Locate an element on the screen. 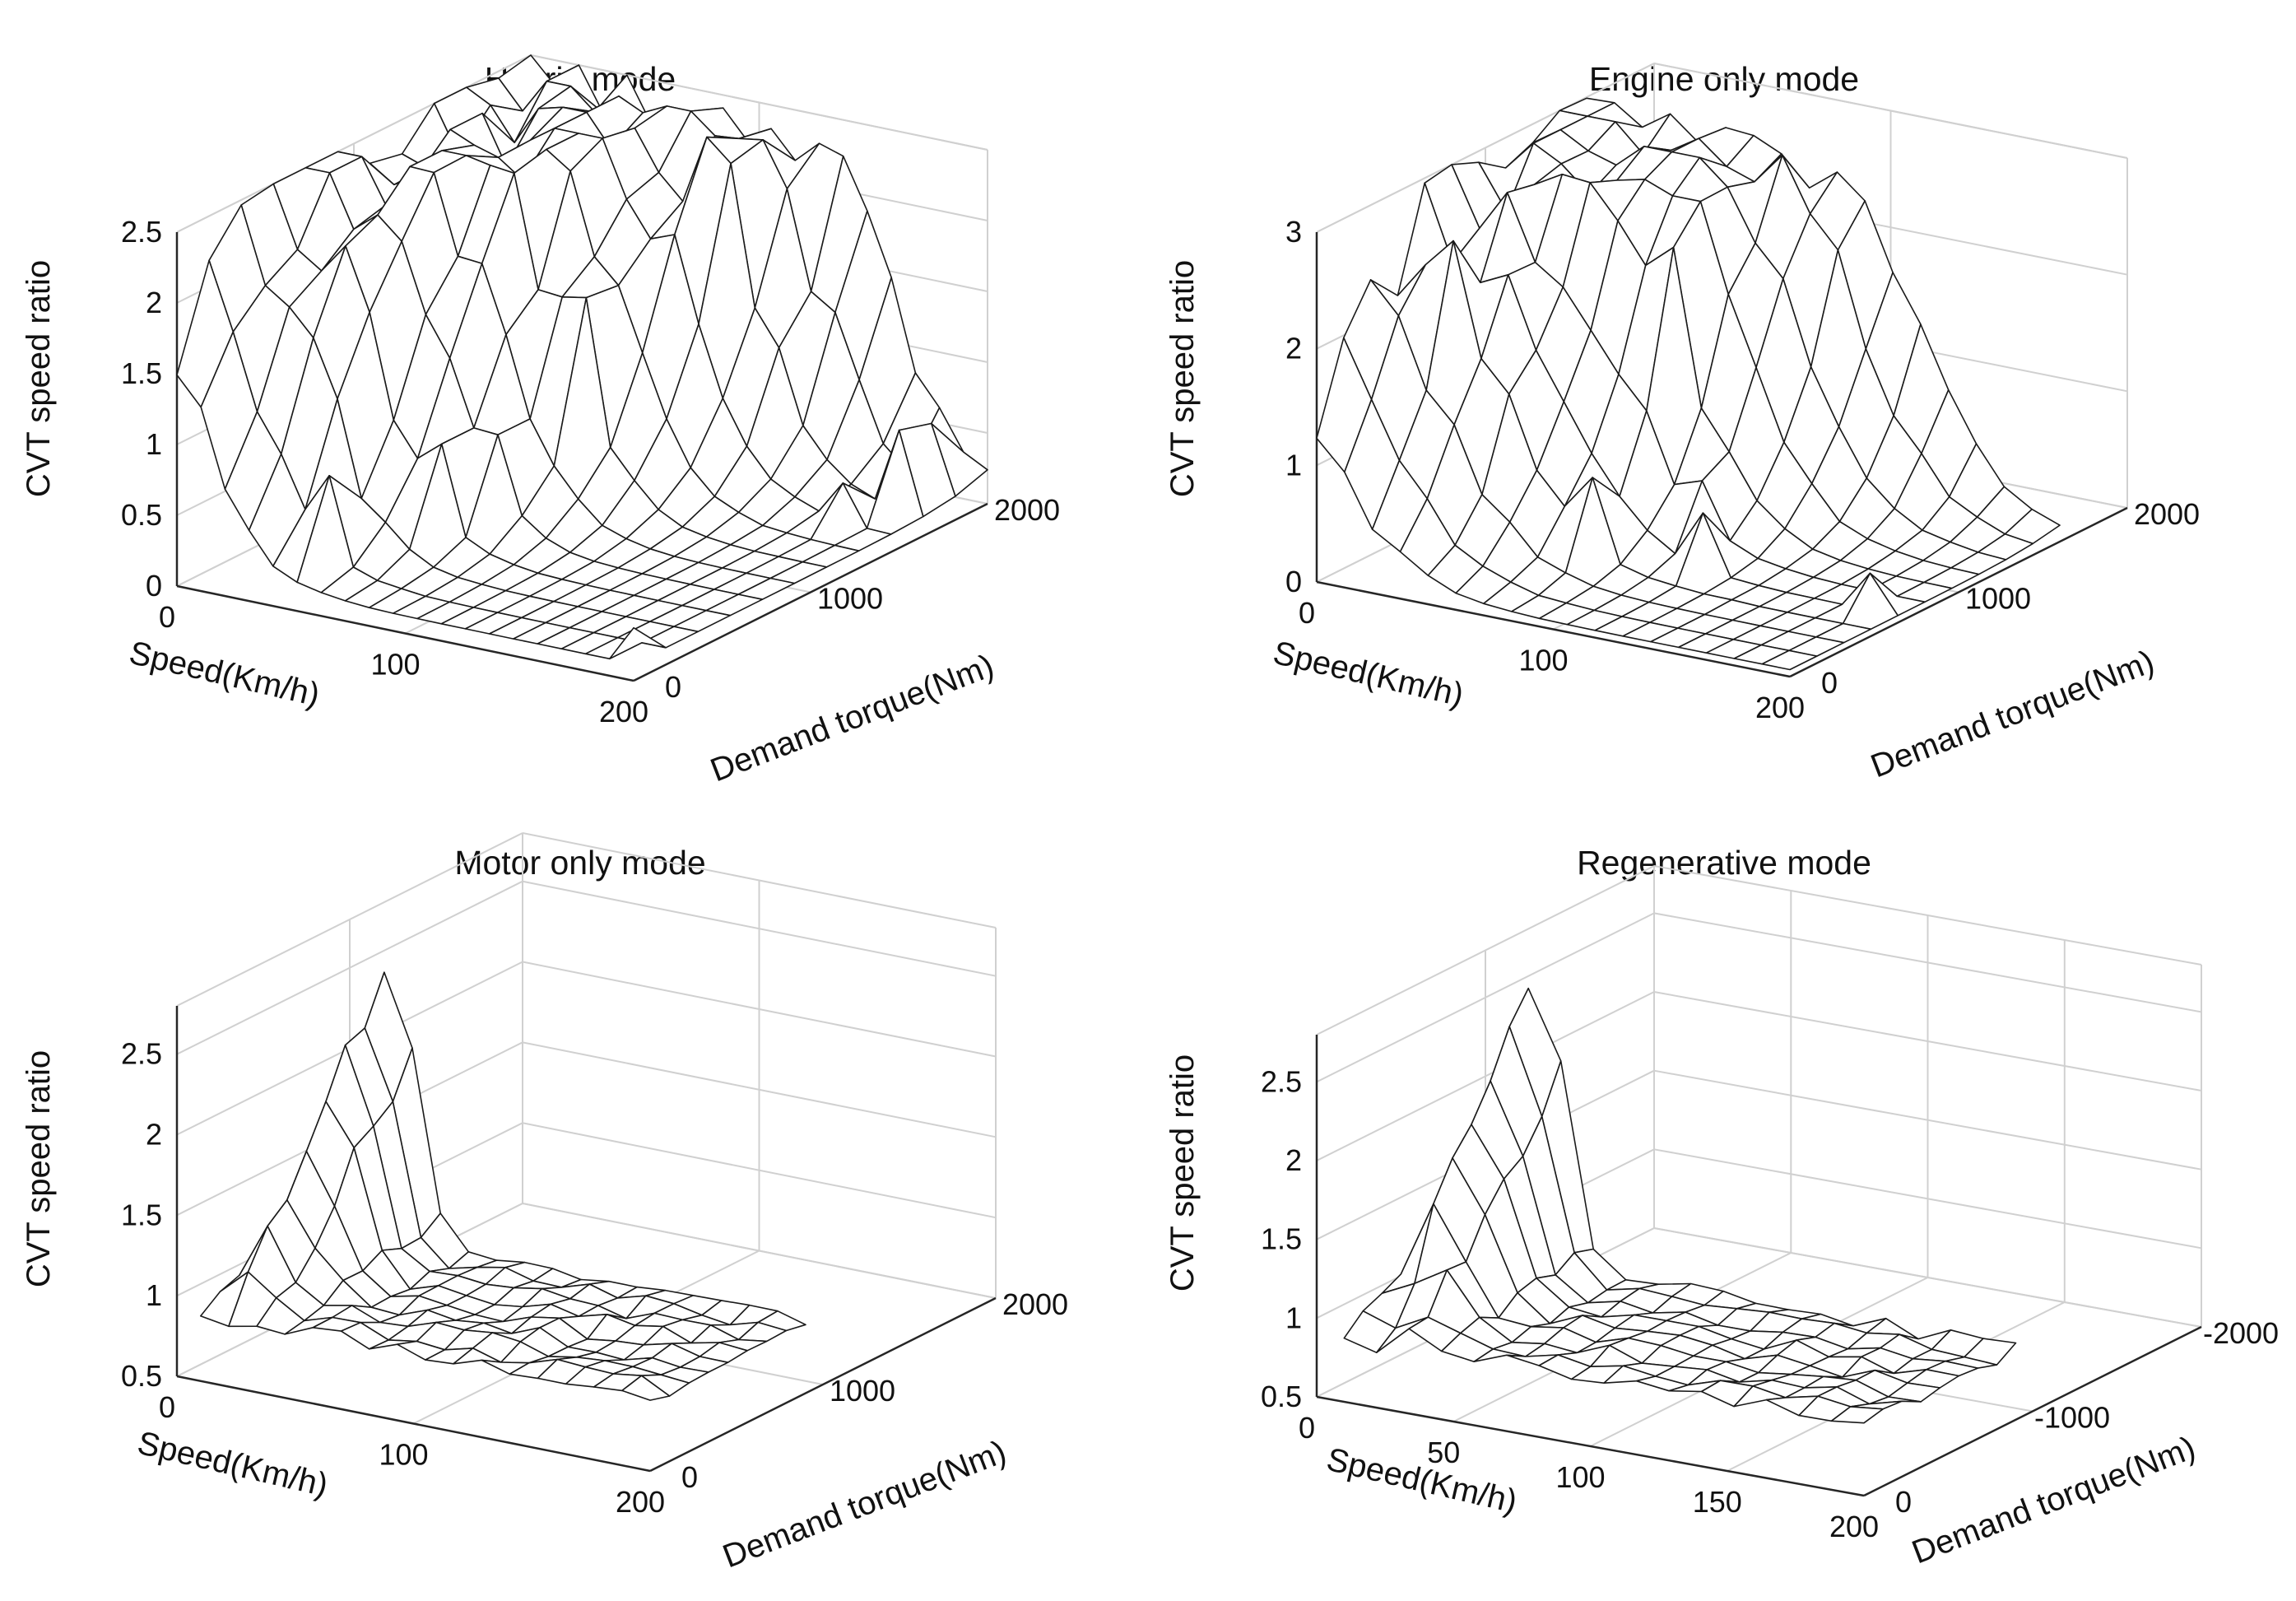 The width and height of the screenshot is (2296, 1601). axes-box is located at coordinates (586, 1152).